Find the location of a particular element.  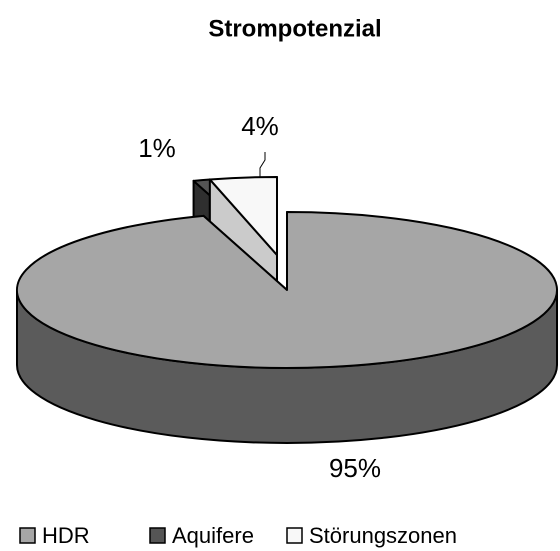

legend: HDR Aquifere Störungszonen is located at coordinates (238, 535).